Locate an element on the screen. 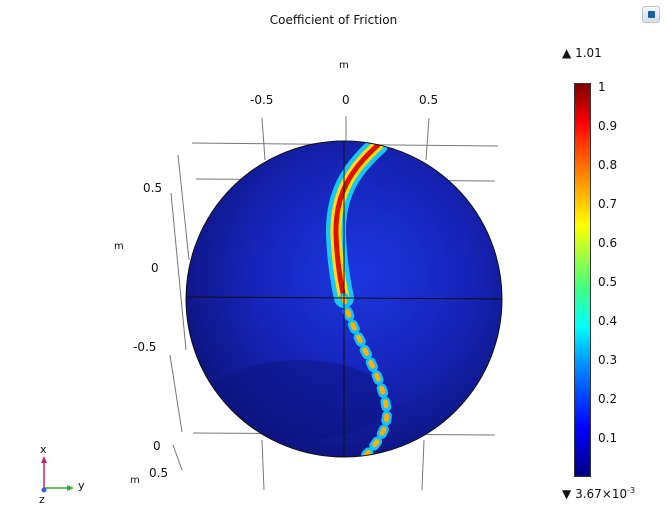 This screenshot has width=667, height=531. colorbar-min: ▼ 3.67×10-3 is located at coordinates (599, 493).